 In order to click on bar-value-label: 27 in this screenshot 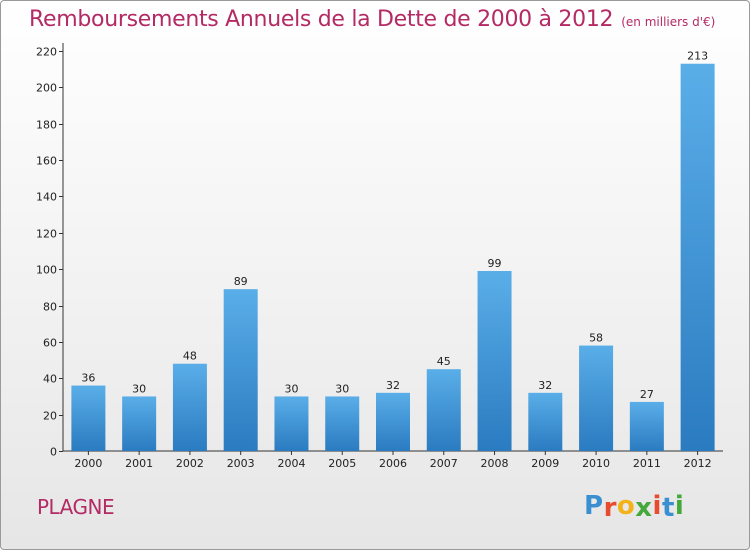, I will do `click(647, 394)`.